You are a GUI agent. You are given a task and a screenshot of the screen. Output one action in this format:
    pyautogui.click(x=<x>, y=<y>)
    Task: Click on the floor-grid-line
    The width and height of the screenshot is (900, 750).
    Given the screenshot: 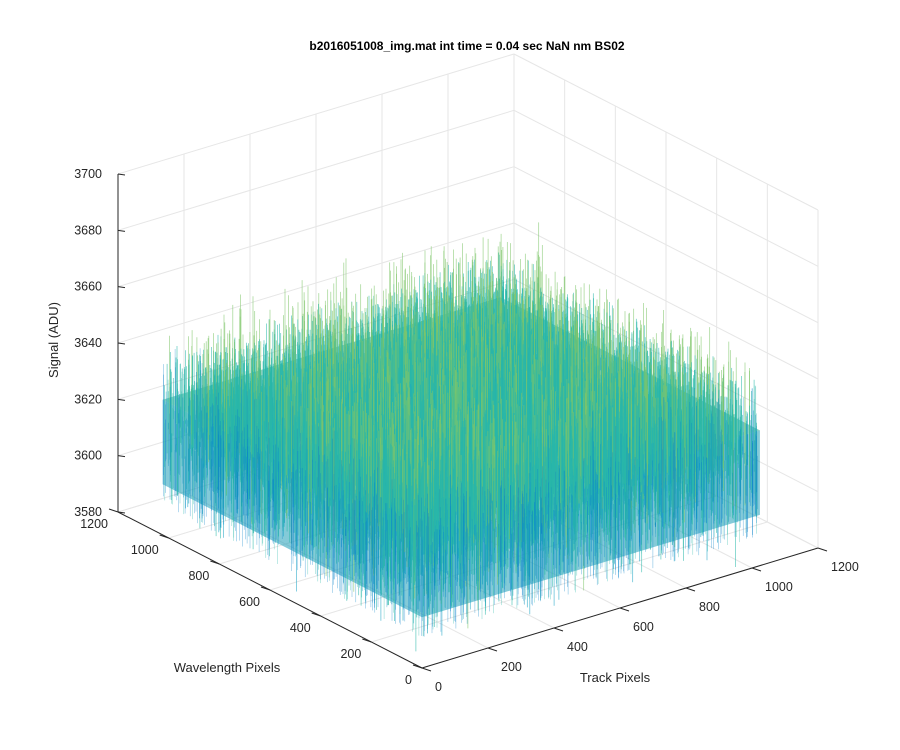 What is the action you would take?
    pyautogui.click(x=569, y=582)
    